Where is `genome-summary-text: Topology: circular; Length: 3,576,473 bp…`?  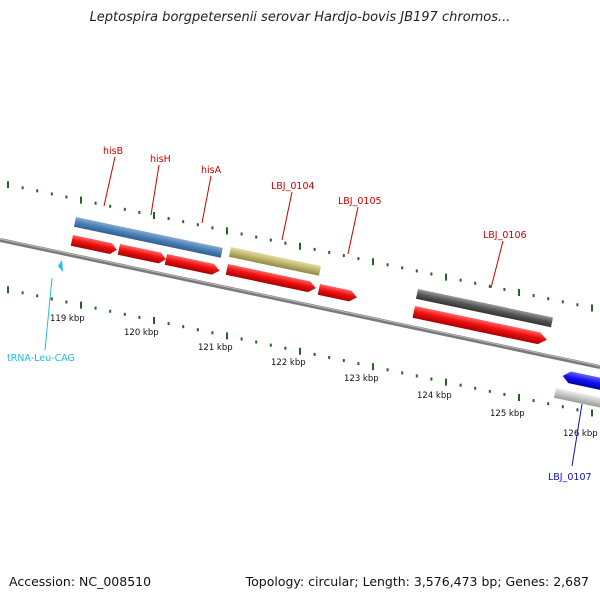 genome-summary-text: Topology: circular; Length: 3,576,473 bp… is located at coordinates (417, 581).